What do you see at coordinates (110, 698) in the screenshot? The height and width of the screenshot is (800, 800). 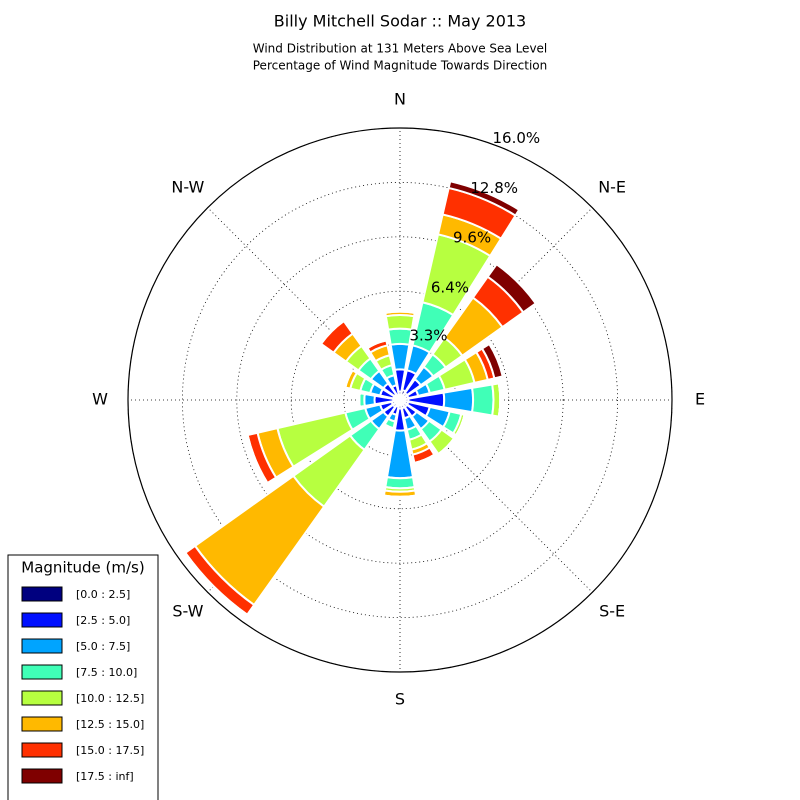 I see `legend-label: [10.0 : 12.5]` at bounding box center [110, 698].